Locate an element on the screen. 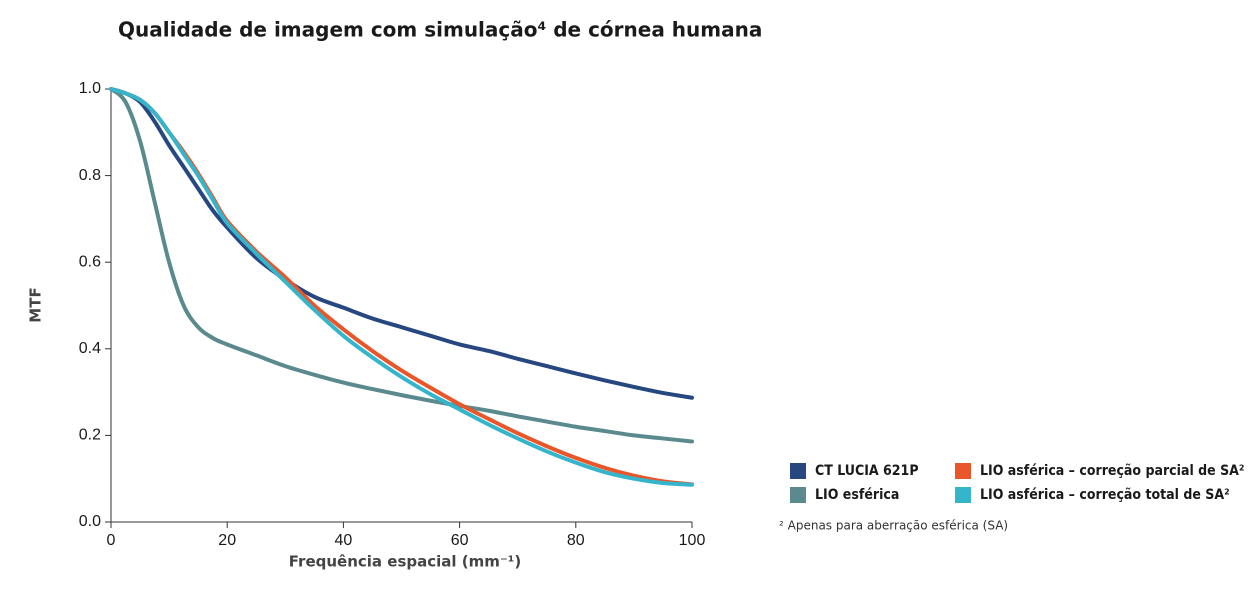 Image resolution: width=1258 pixels, height=595 pixels. x-axis-title: Frequência espacial (mm⁻¹) is located at coordinates (405, 562).